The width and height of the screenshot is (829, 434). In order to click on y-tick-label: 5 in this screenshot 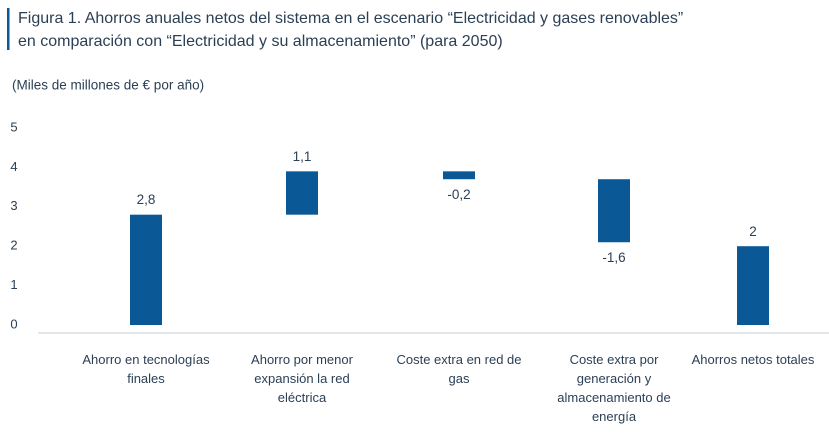, I will do `click(13, 126)`.